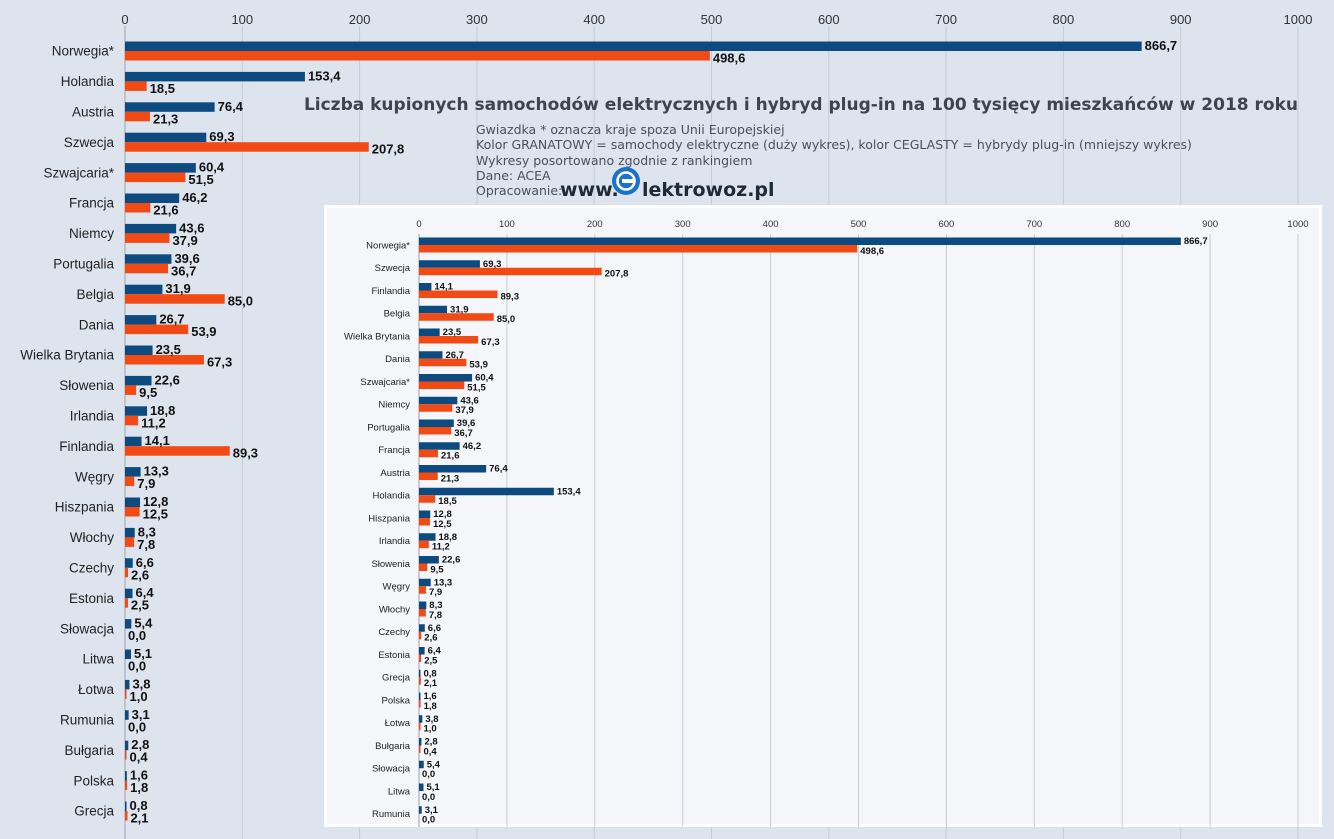 The image size is (1334, 839). I want to click on inset-ev-value-label: 6,6, so click(434, 628).